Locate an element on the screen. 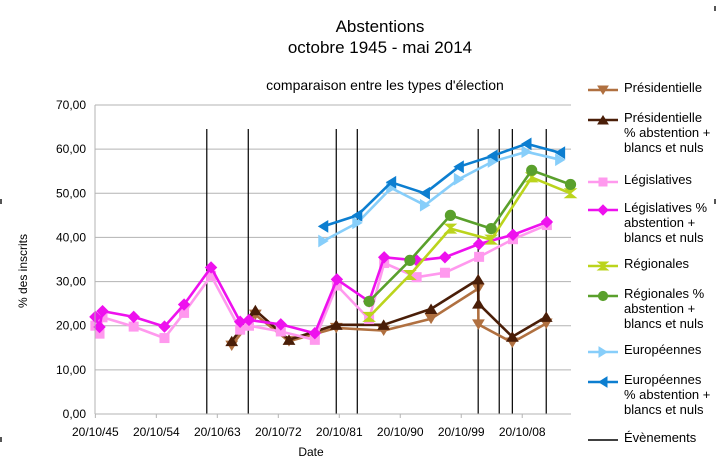 The height and width of the screenshot is (458, 716). chart-subtitle: octobre 1945 - mai 2014 is located at coordinates (380, 47).